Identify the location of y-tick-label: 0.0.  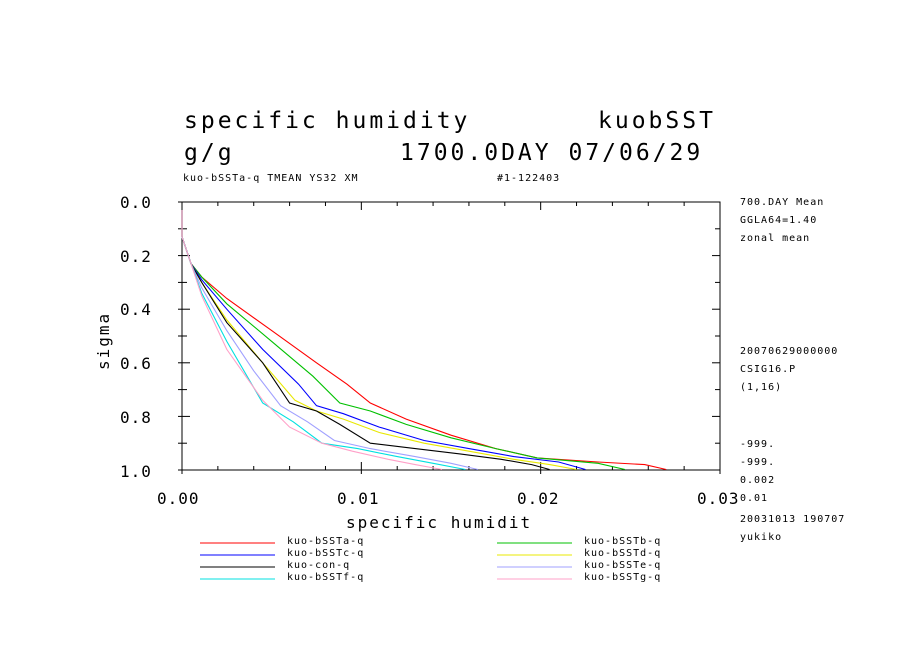
(136, 202).